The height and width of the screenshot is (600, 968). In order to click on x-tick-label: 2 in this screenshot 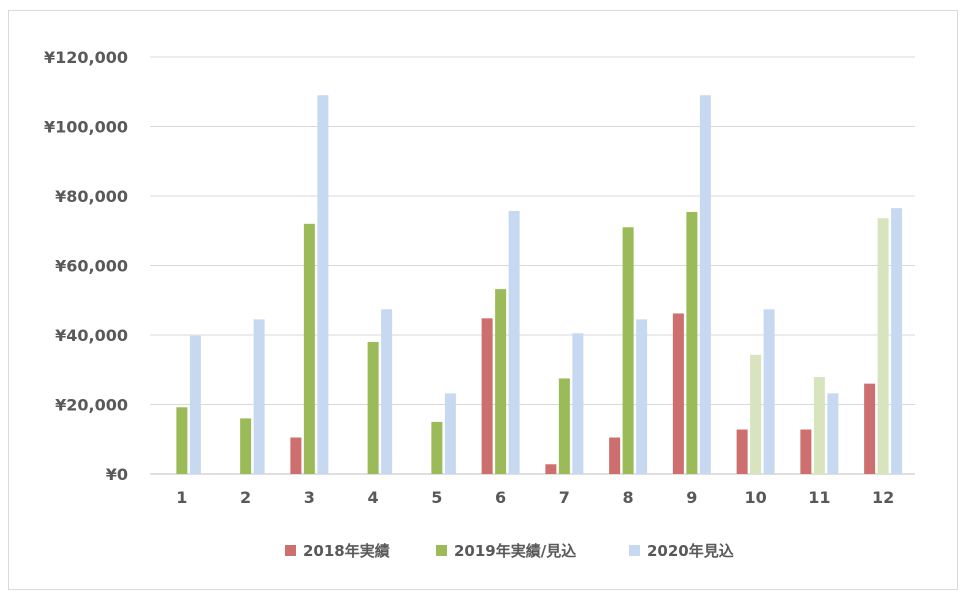, I will do `click(245, 497)`.